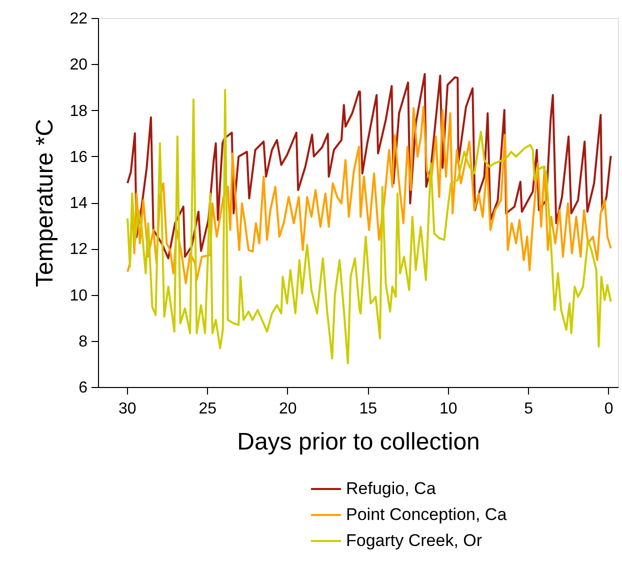 This screenshot has height=580, width=622. I want to click on y-tick-label: 14, so click(79, 203).